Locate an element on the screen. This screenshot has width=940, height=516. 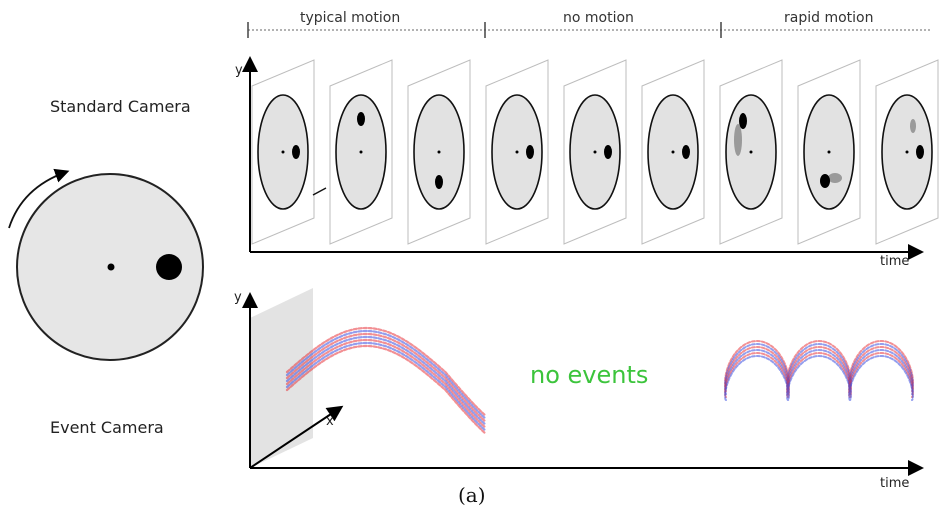
segment-label-rapid-motion: rapid motion is located at coordinates (829, 18).